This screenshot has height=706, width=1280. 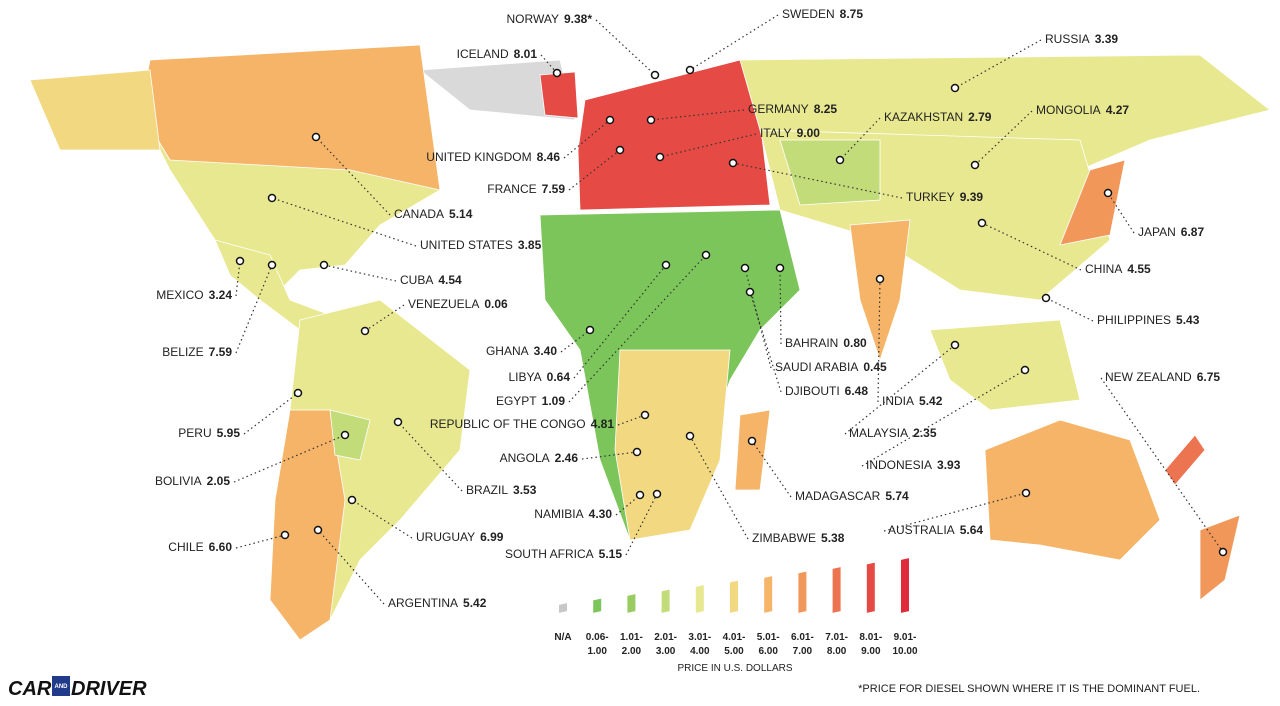 What do you see at coordinates (450, 280) in the screenshot?
I see `country-price: 4.54` at bounding box center [450, 280].